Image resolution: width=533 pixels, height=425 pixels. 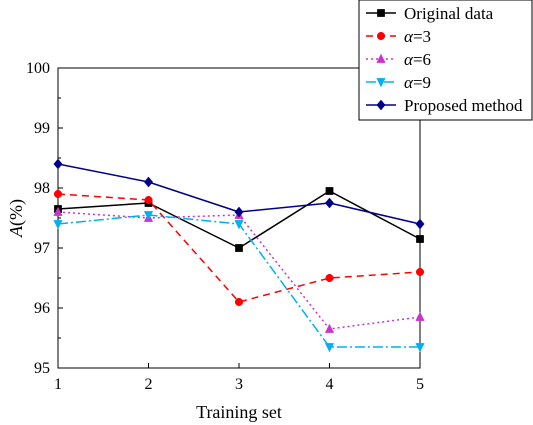 What do you see at coordinates (239, 412) in the screenshot?
I see `x-axis-label: Training set` at bounding box center [239, 412].